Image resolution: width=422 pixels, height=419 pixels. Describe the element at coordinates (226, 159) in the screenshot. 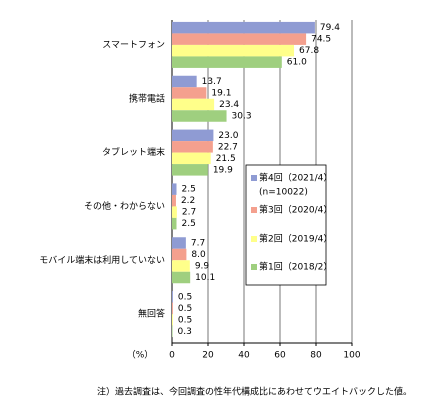

I see `value-label: 21.5` at that location.